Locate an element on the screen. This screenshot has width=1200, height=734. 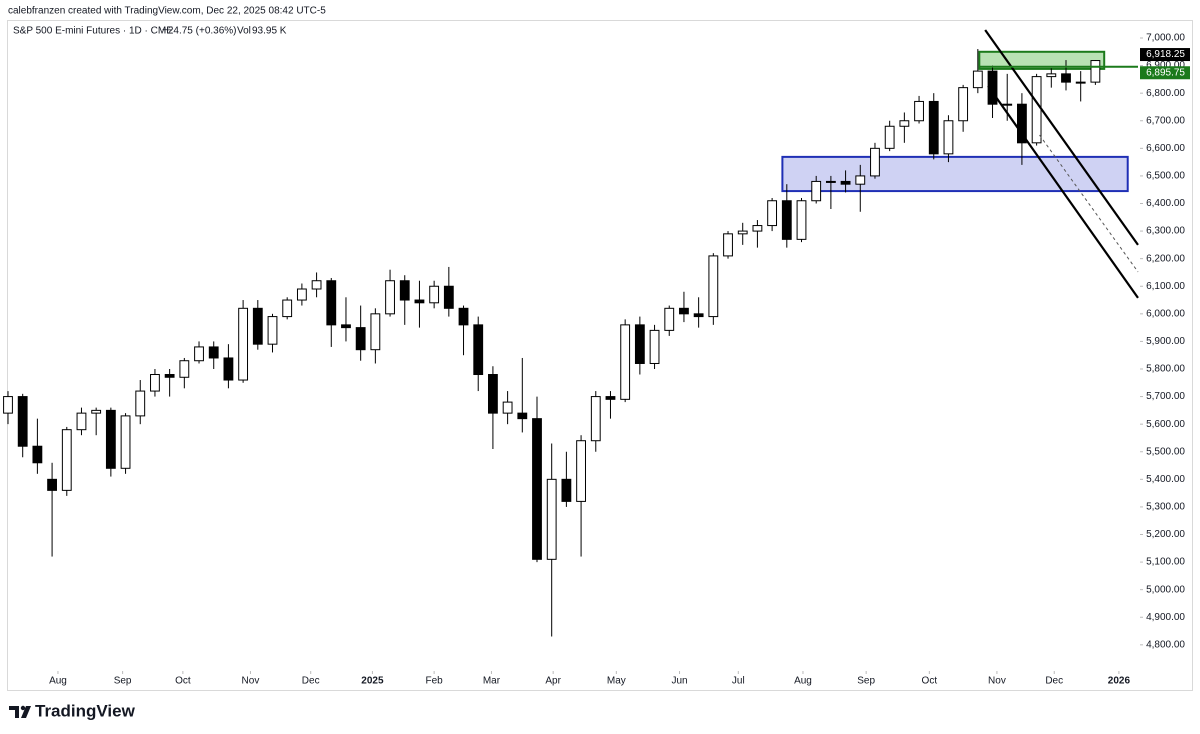
y-tick-label: 5,200.00 is located at coordinates (1165, 534).